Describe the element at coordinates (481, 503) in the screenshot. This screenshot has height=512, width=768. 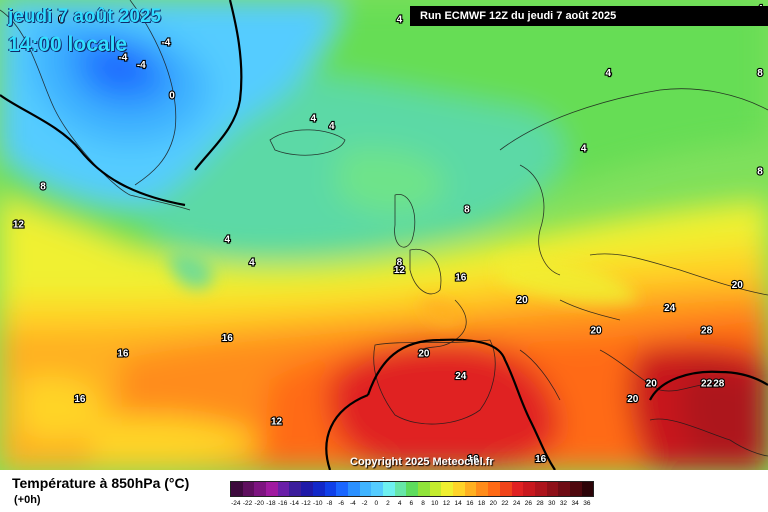
I see `color-scale-tick: 18` at that location.